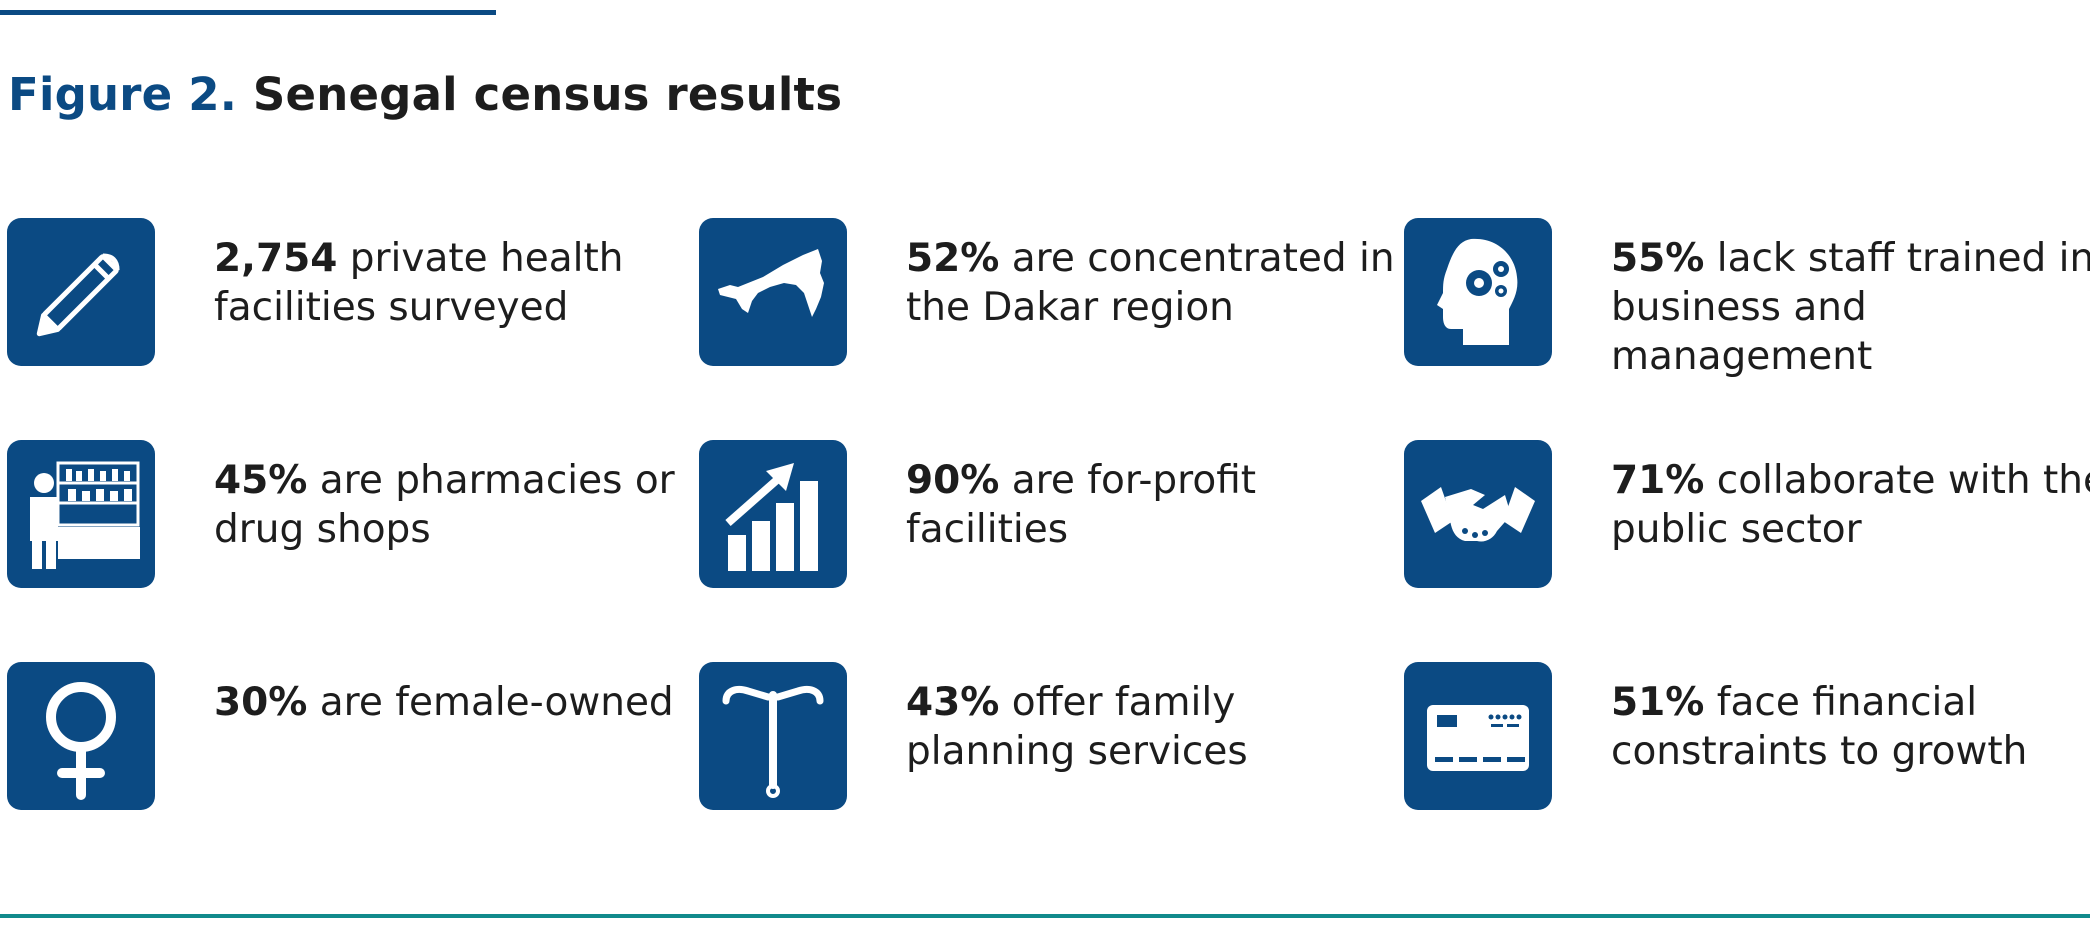  Describe the element at coordinates (773, 514) in the screenshot. I see `growth-chart-icon` at that location.